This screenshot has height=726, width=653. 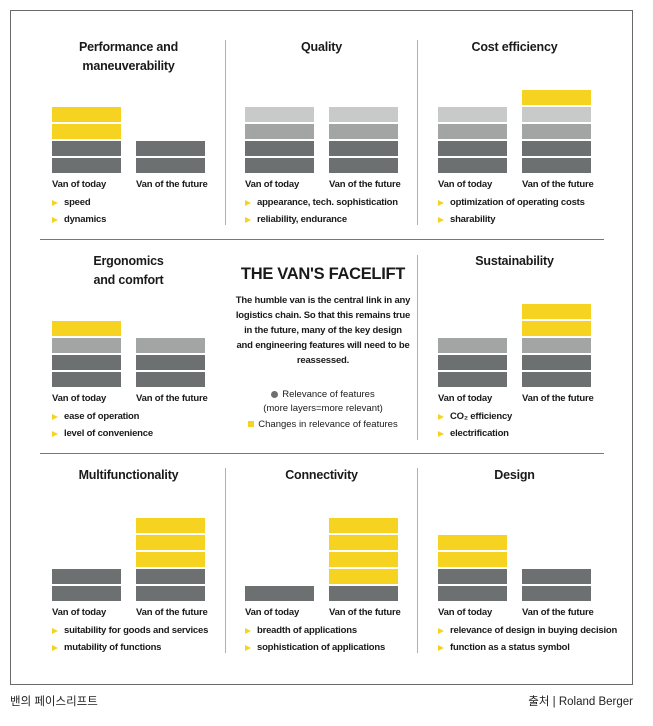 I want to click on description-line: reassessed., so click(x=323, y=360).